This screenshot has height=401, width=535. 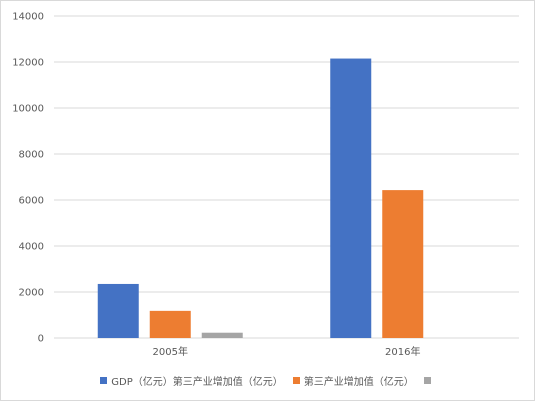 What do you see at coordinates (31, 247) in the screenshot?
I see `y-tick-label: 4000` at bounding box center [31, 247].